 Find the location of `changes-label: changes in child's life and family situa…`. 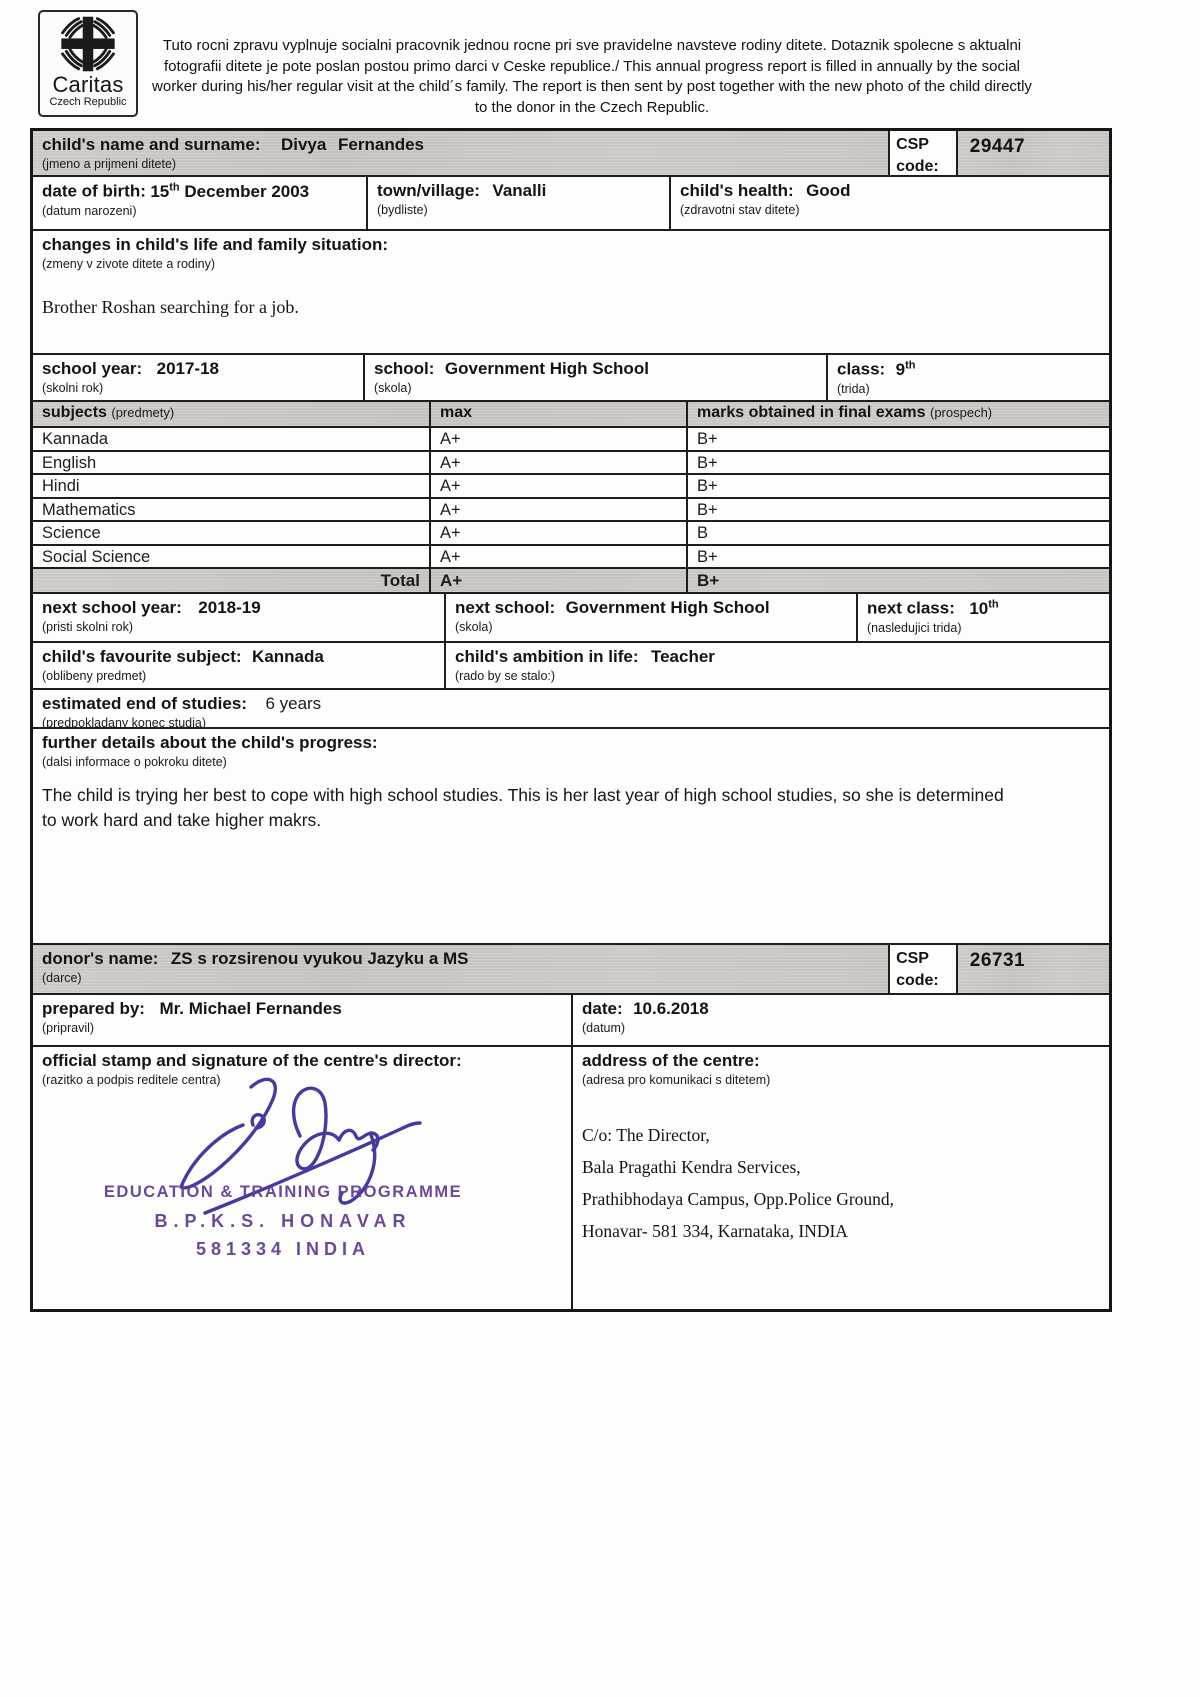

changes-label: changes in child's life and family situa… is located at coordinates (215, 244).